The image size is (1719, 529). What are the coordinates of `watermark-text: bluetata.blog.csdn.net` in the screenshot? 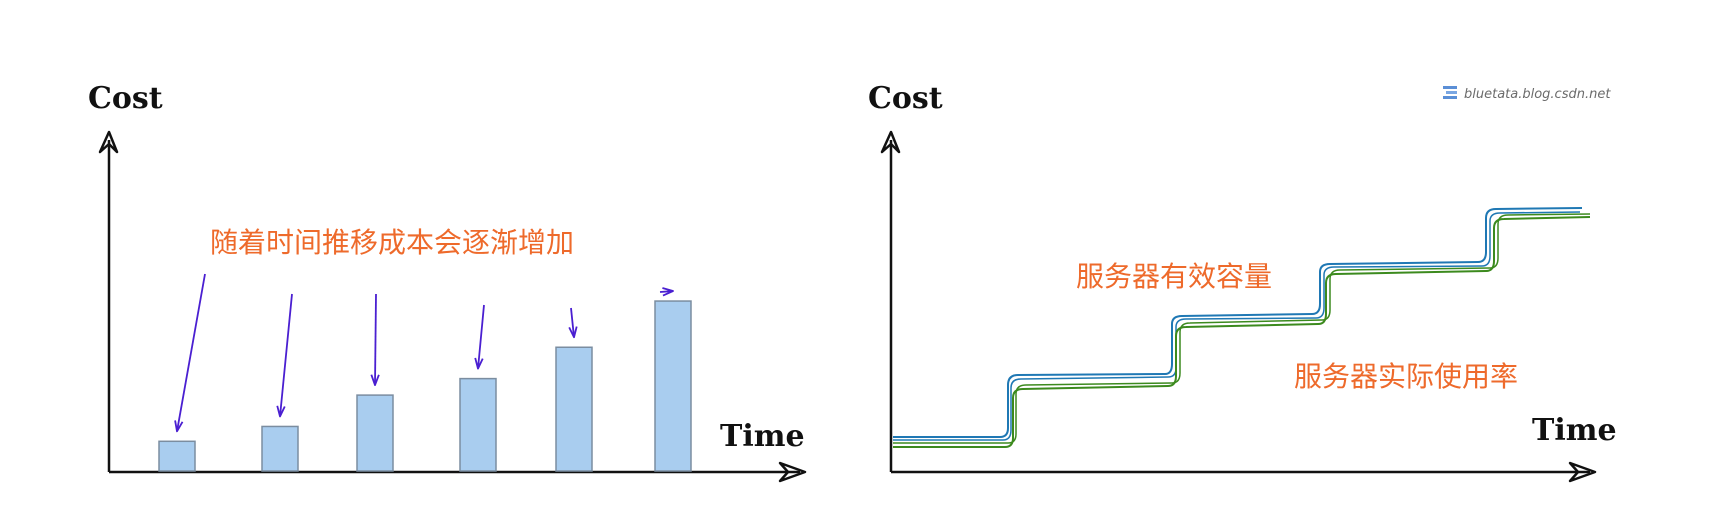 It's located at (1537, 94).